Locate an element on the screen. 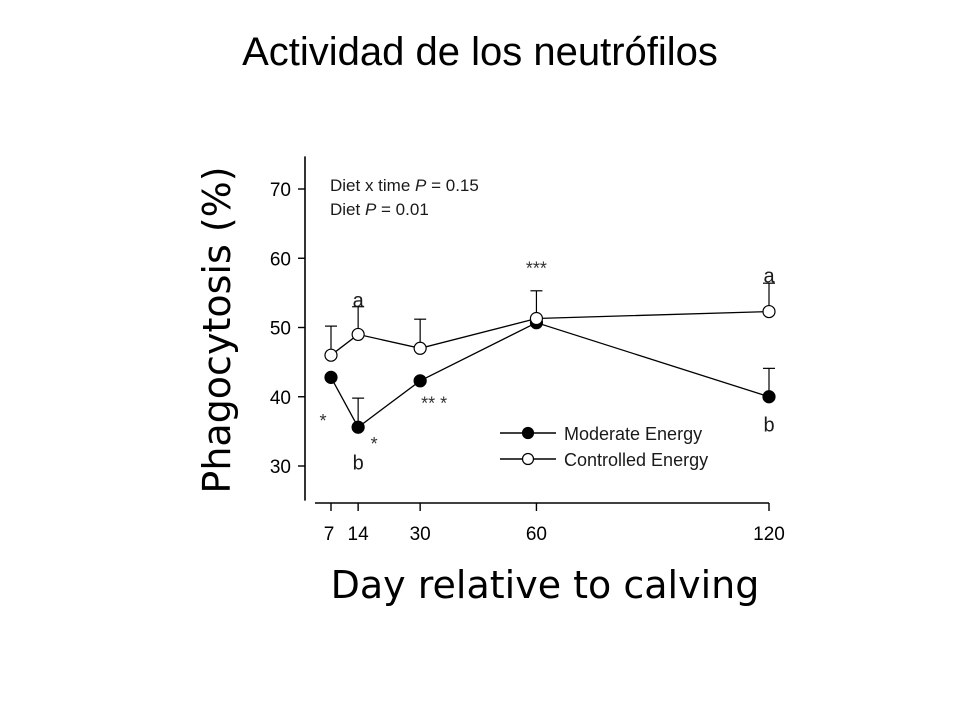 This screenshot has height=720, width=960. legend-marker-controlled is located at coordinates (528, 459).